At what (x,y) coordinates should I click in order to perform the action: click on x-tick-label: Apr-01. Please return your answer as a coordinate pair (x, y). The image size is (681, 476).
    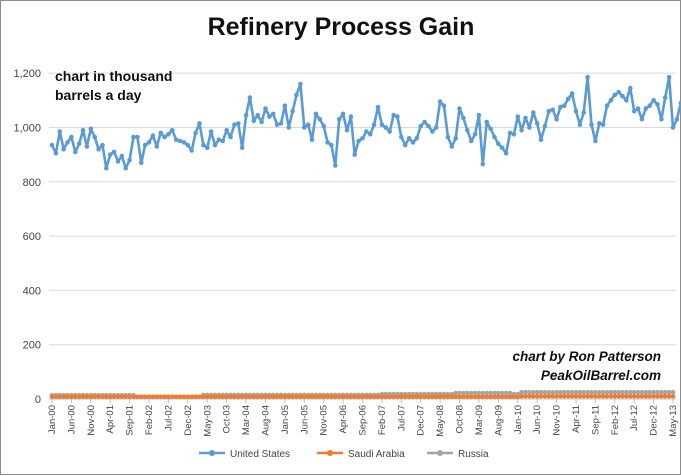
    Looking at the image, I should click on (110, 419).